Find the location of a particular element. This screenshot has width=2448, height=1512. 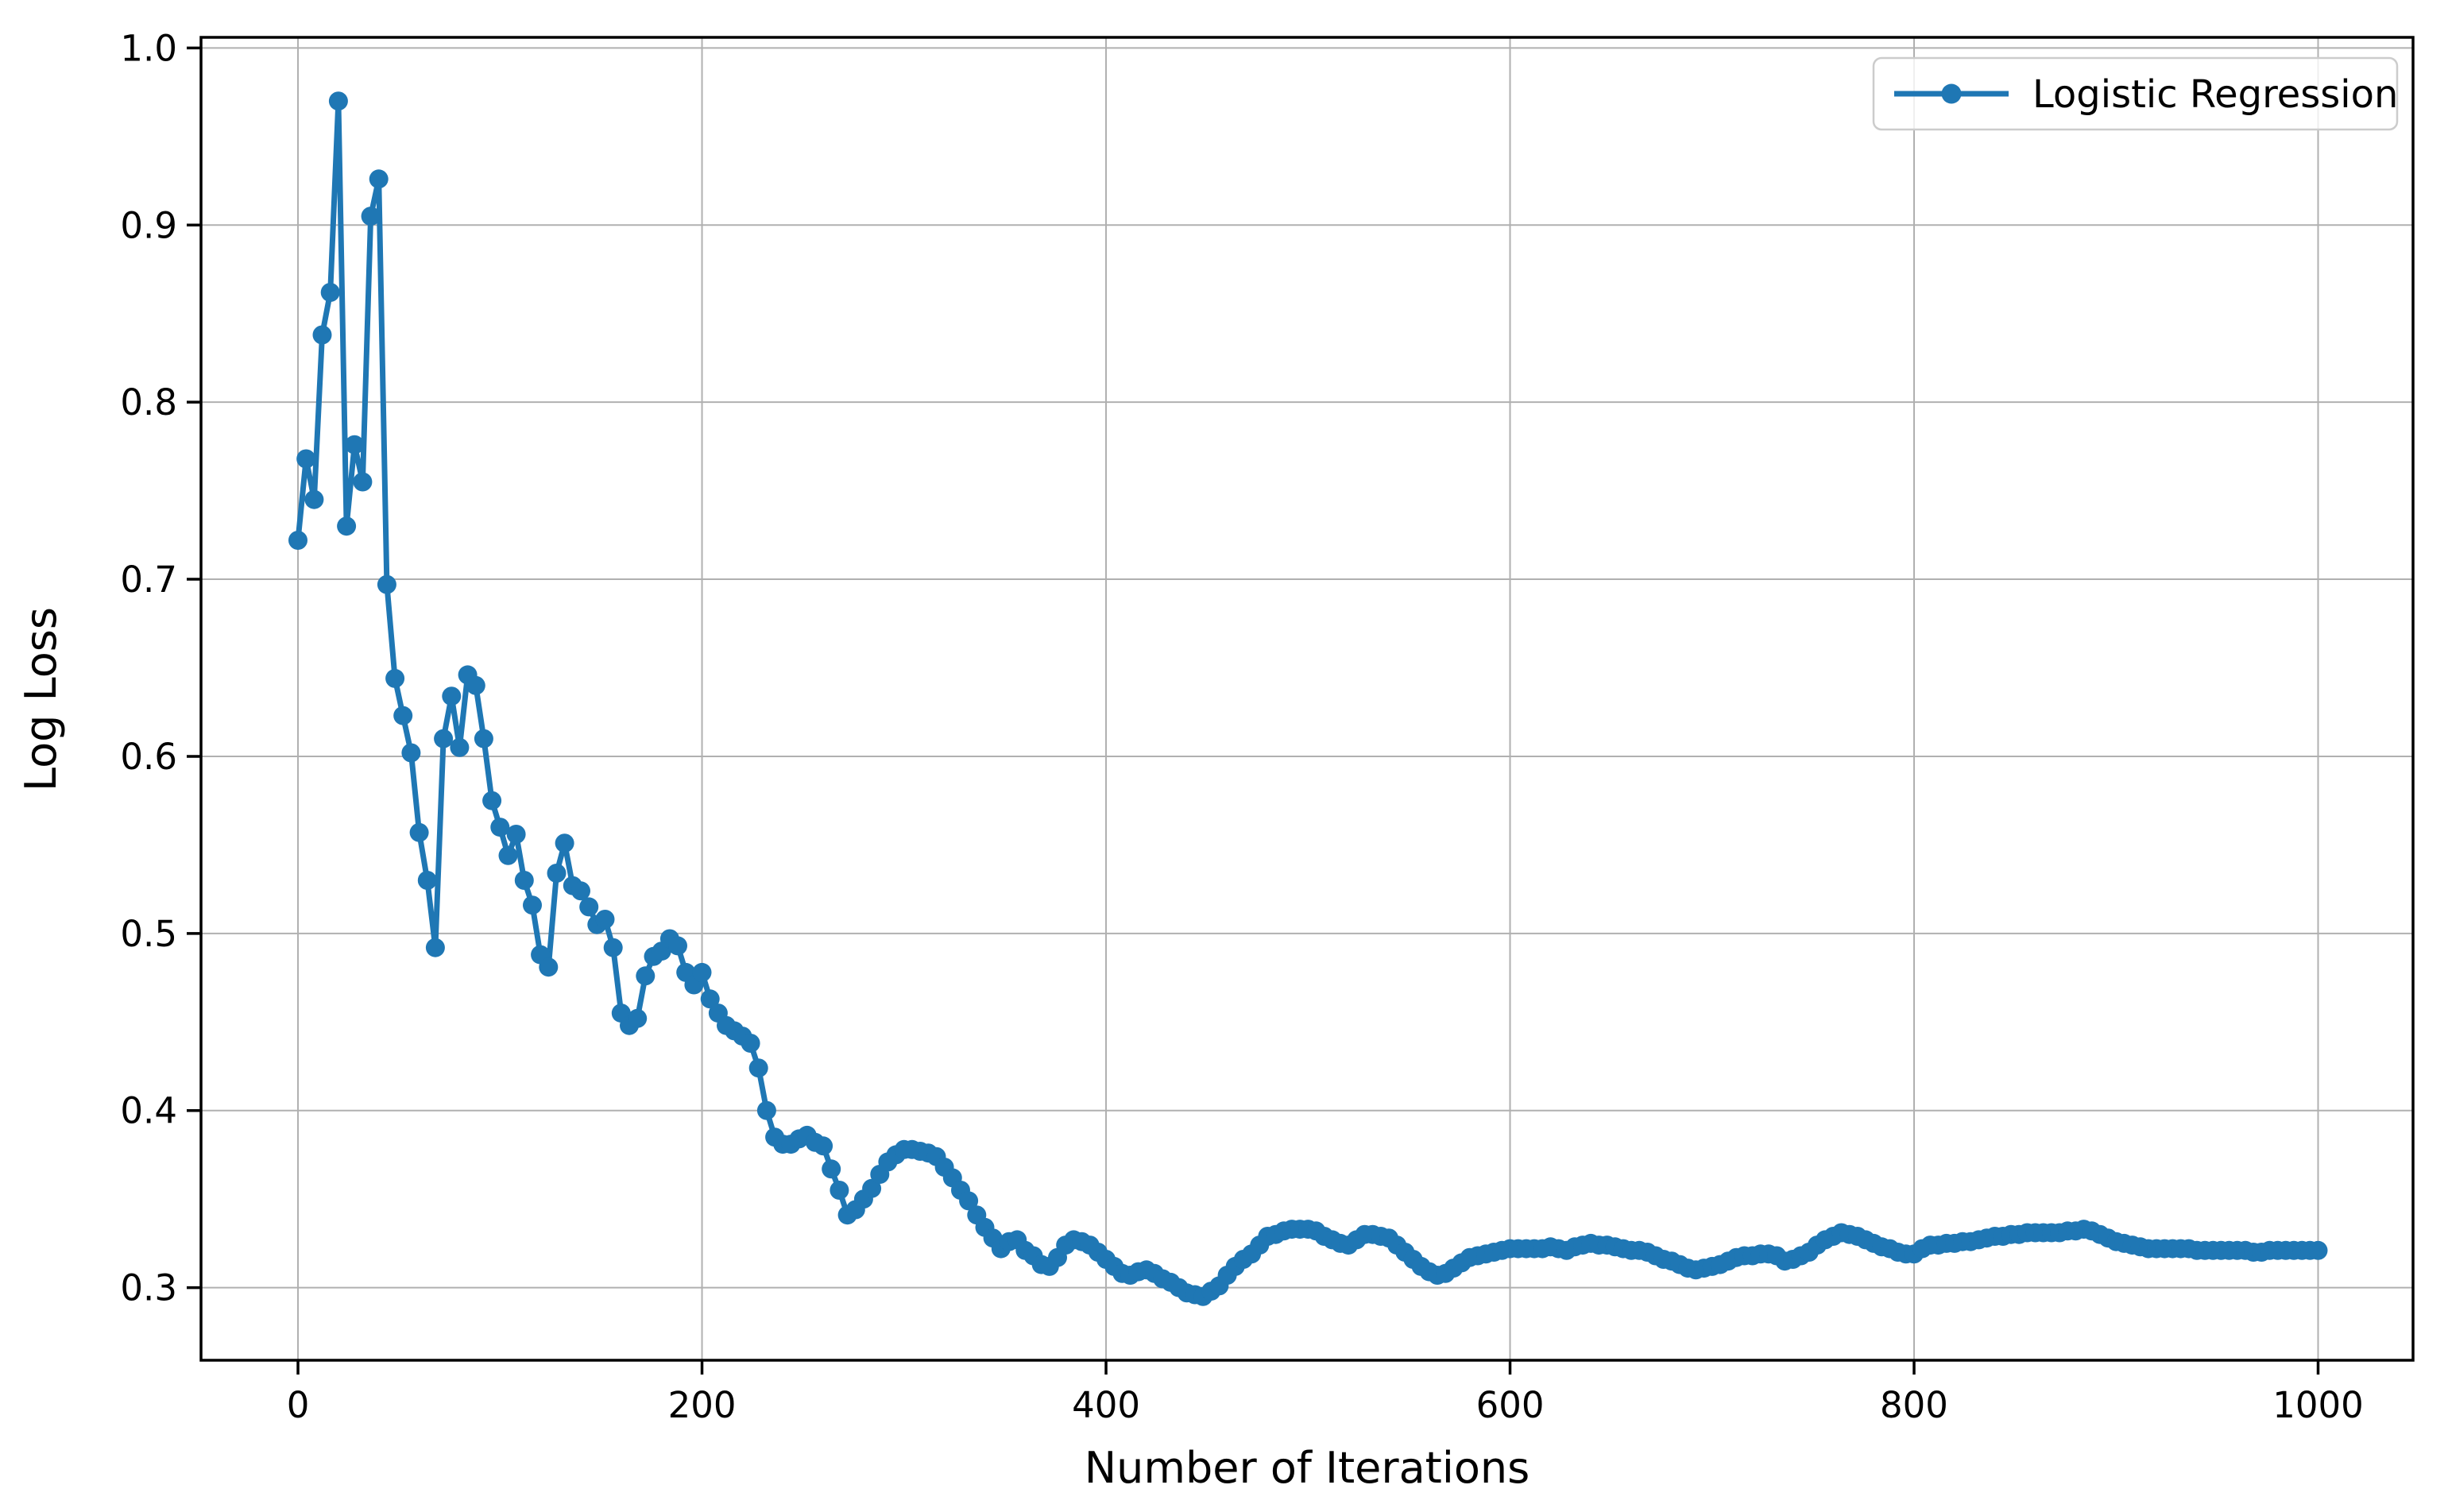

y-tick-label: 0.3 is located at coordinates (148, 1288).